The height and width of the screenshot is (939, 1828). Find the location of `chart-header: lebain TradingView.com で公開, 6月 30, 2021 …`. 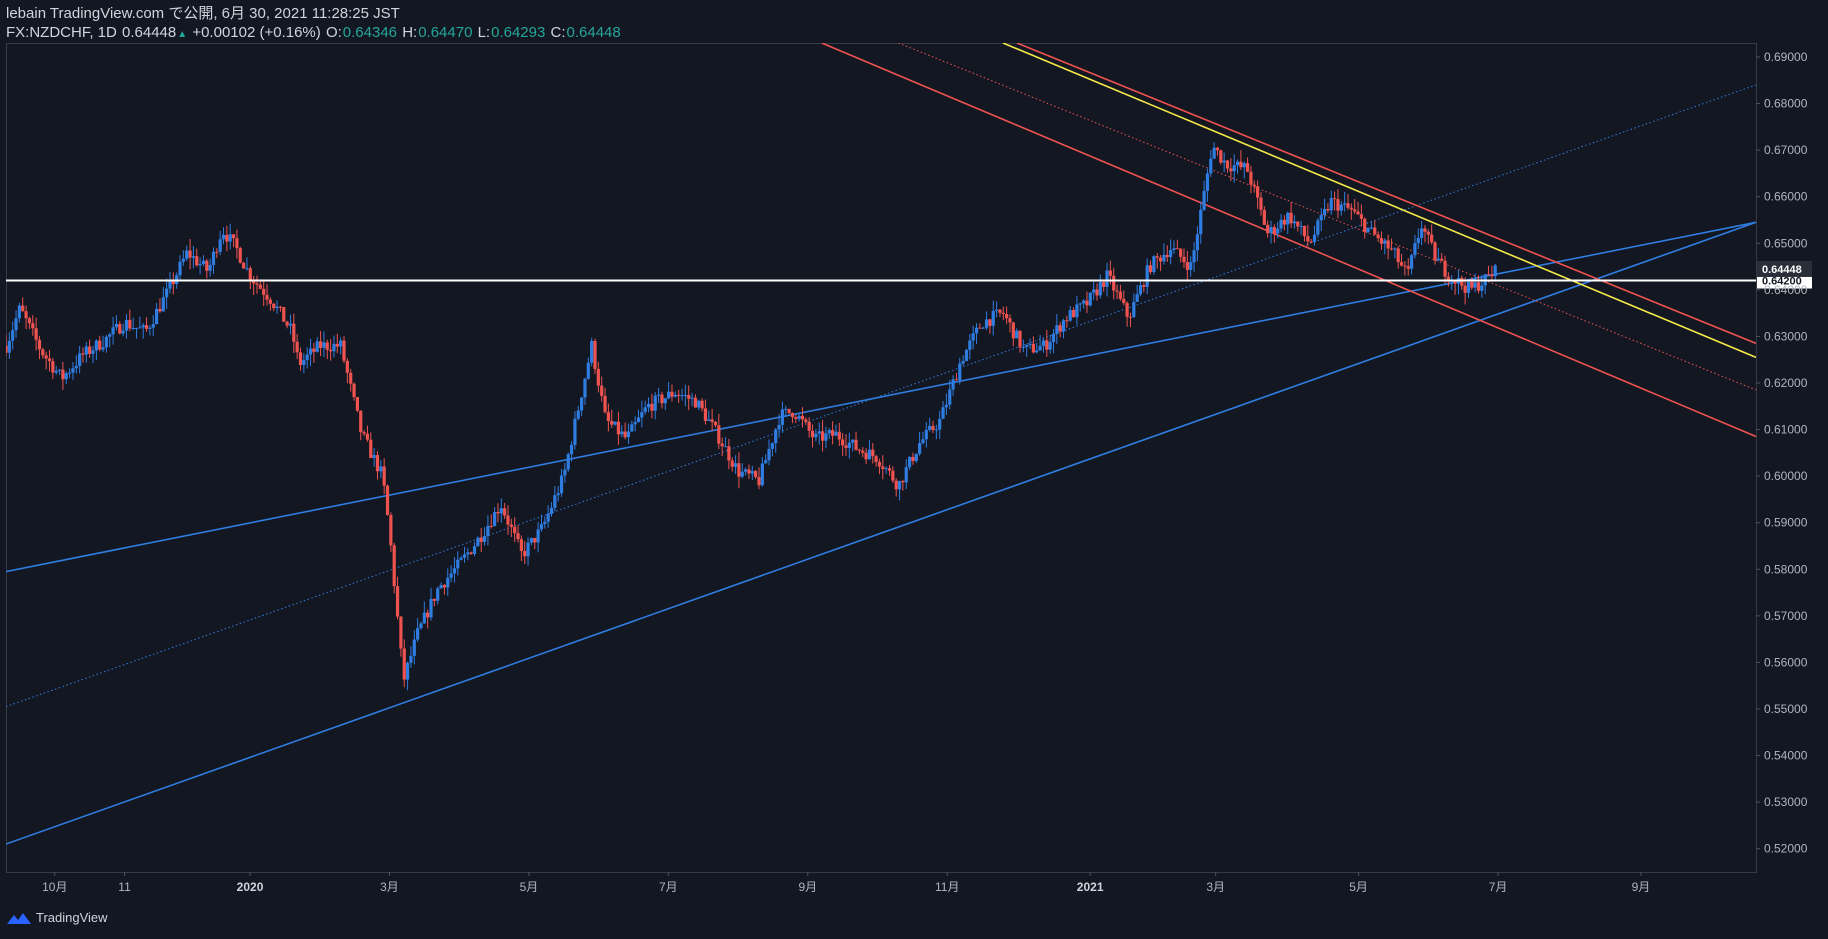

chart-header: lebain TradingView.com で公開, 6月 30, 2021 … is located at coordinates (314, 24).